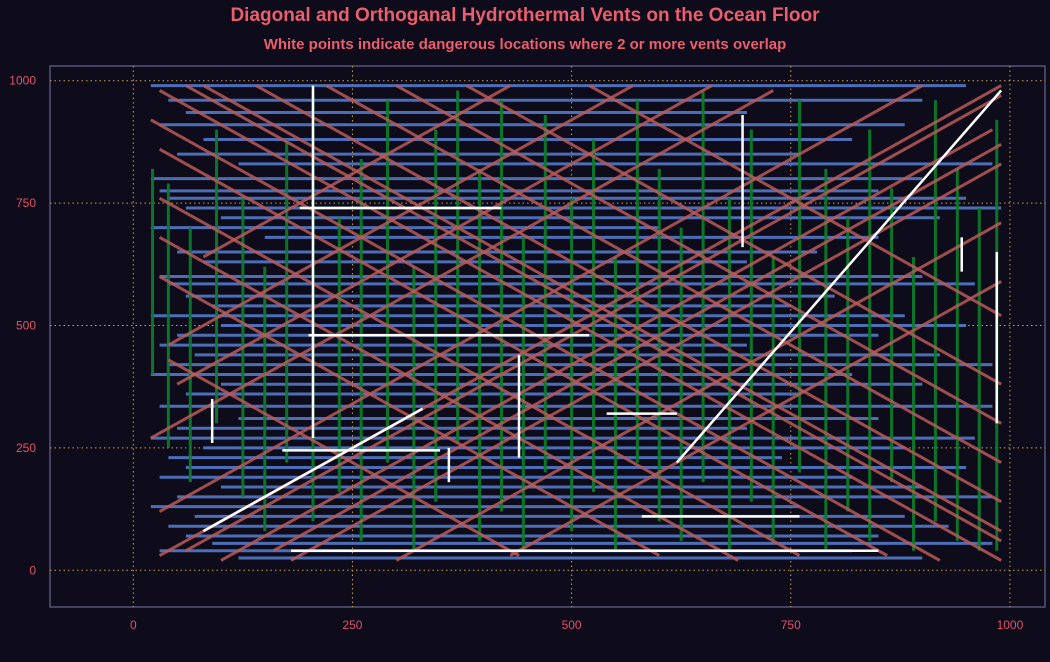 This screenshot has width=1050, height=662. What do you see at coordinates (1010, 625) in the screenshot?
I see `x-tick-label: 1000` at bounding box center [1010, 625].